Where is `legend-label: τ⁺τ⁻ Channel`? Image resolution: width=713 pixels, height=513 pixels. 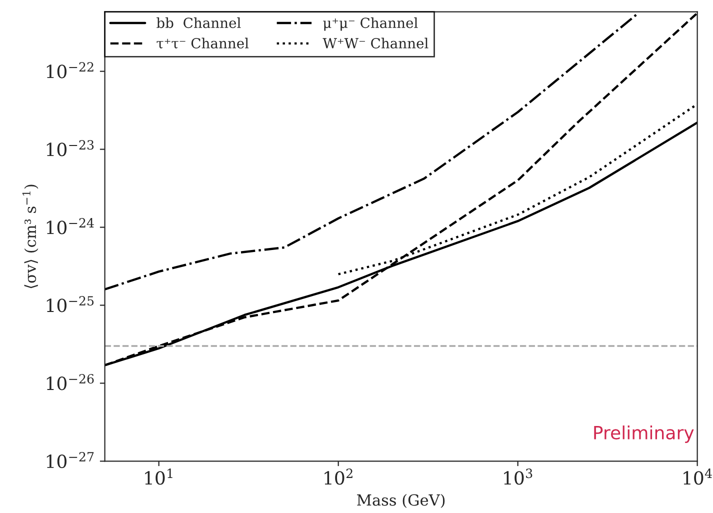 legend-label: τ⁺τ⁻ Channel is located at coordinates (202, 43).